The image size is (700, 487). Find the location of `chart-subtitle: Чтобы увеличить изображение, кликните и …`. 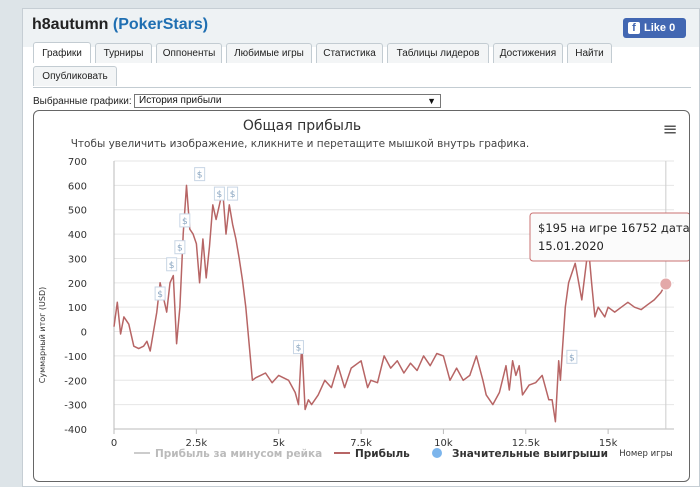

chart-subtitle: Чтобы увеличить изображение, кликните и … is located at coordinates (300, 144).